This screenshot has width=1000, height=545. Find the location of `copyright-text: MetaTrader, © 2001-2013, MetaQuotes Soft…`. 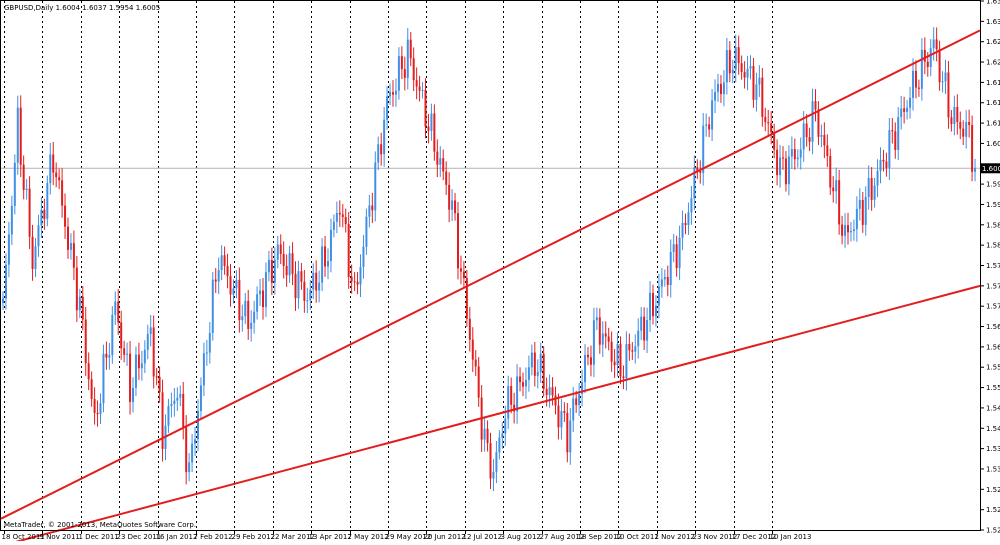

copyright-text: MetaTrader, © 2001-2013, MetaQuotes Soft… is located at coordinates (100, 525).